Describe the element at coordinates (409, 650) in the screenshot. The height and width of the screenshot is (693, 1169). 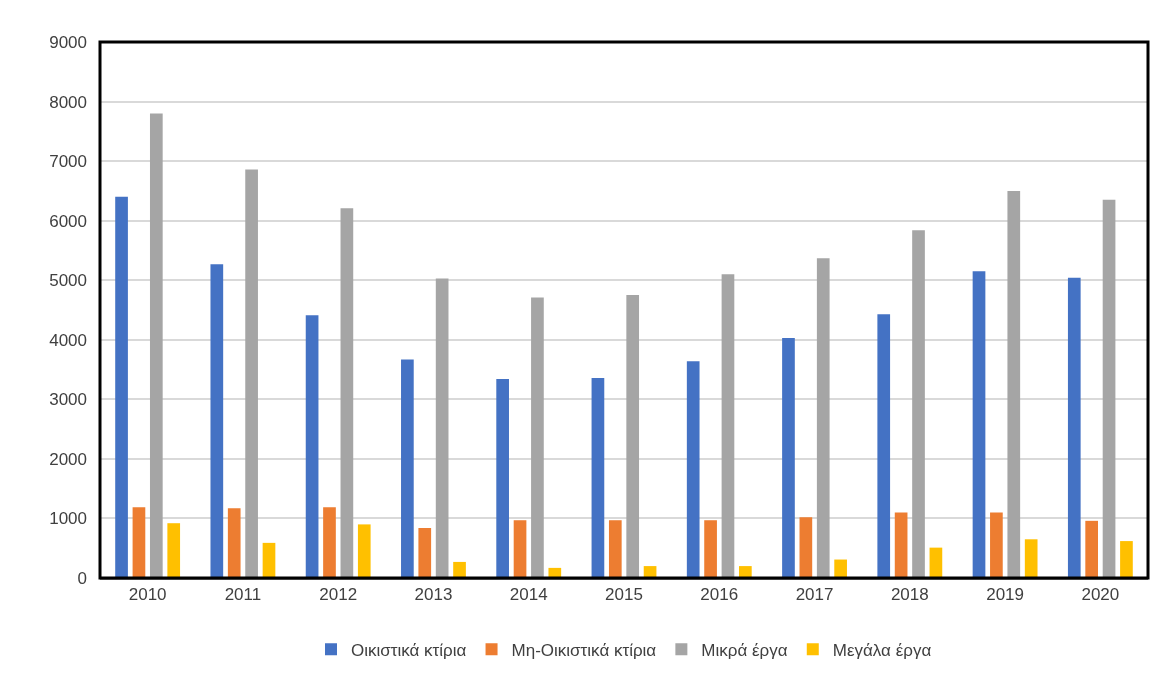
I see `legend-label: Οικιστικά κτίρια` at that location.